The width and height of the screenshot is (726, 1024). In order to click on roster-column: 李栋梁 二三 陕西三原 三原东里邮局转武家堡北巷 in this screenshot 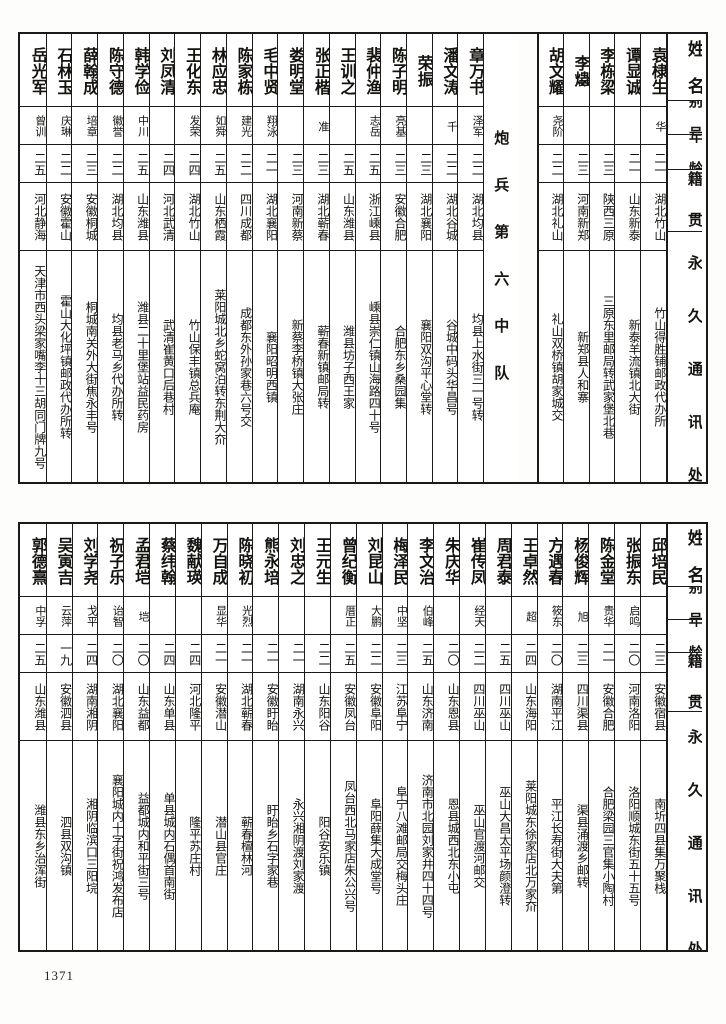, I will do `click(601, 258)`.